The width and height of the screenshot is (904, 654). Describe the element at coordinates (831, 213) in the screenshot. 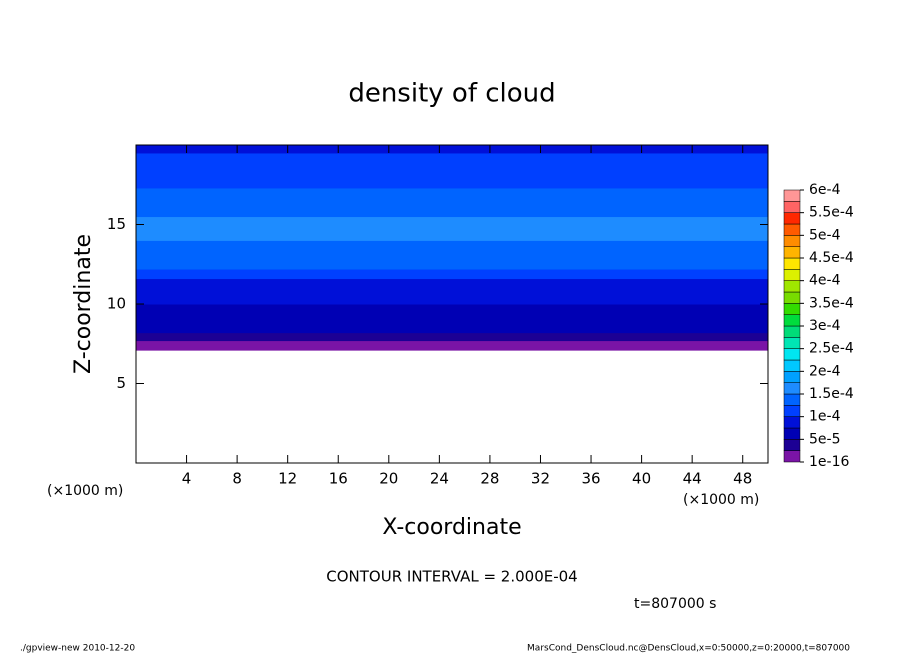

I see `colorbar-label: 5.5e-4` at that location.